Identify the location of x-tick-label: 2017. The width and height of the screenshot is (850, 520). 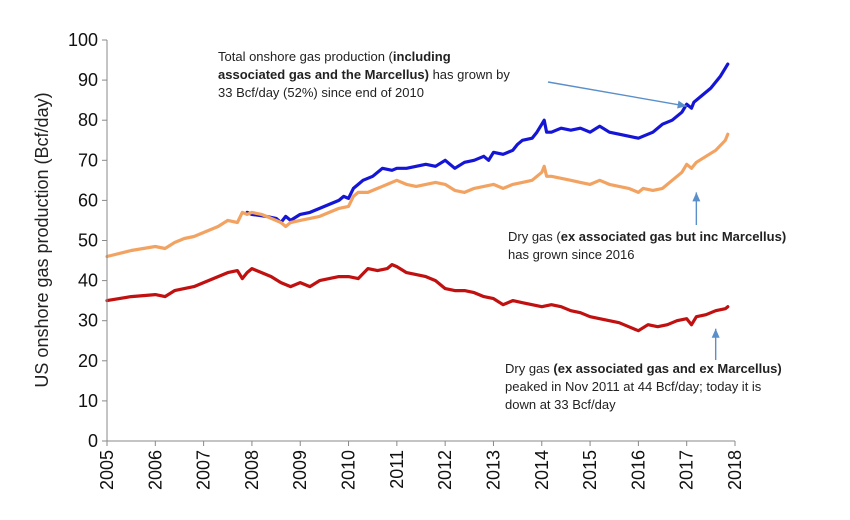
(687, 470).